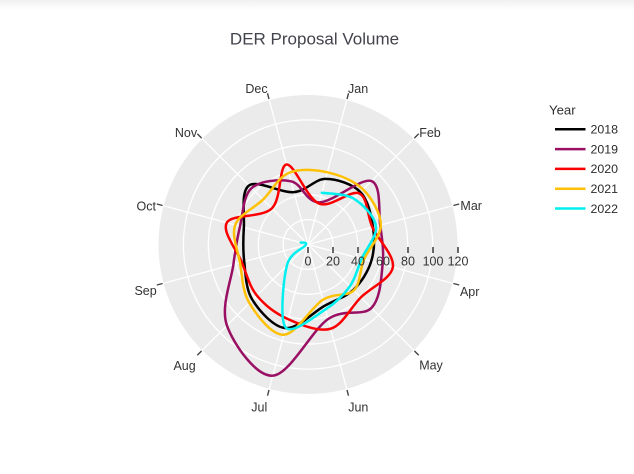 The image size is (634, 474). What do you see at coordinates (408, 262) in the screenshot?
I see `svg-text: 80` at bounding box center [408, 262].